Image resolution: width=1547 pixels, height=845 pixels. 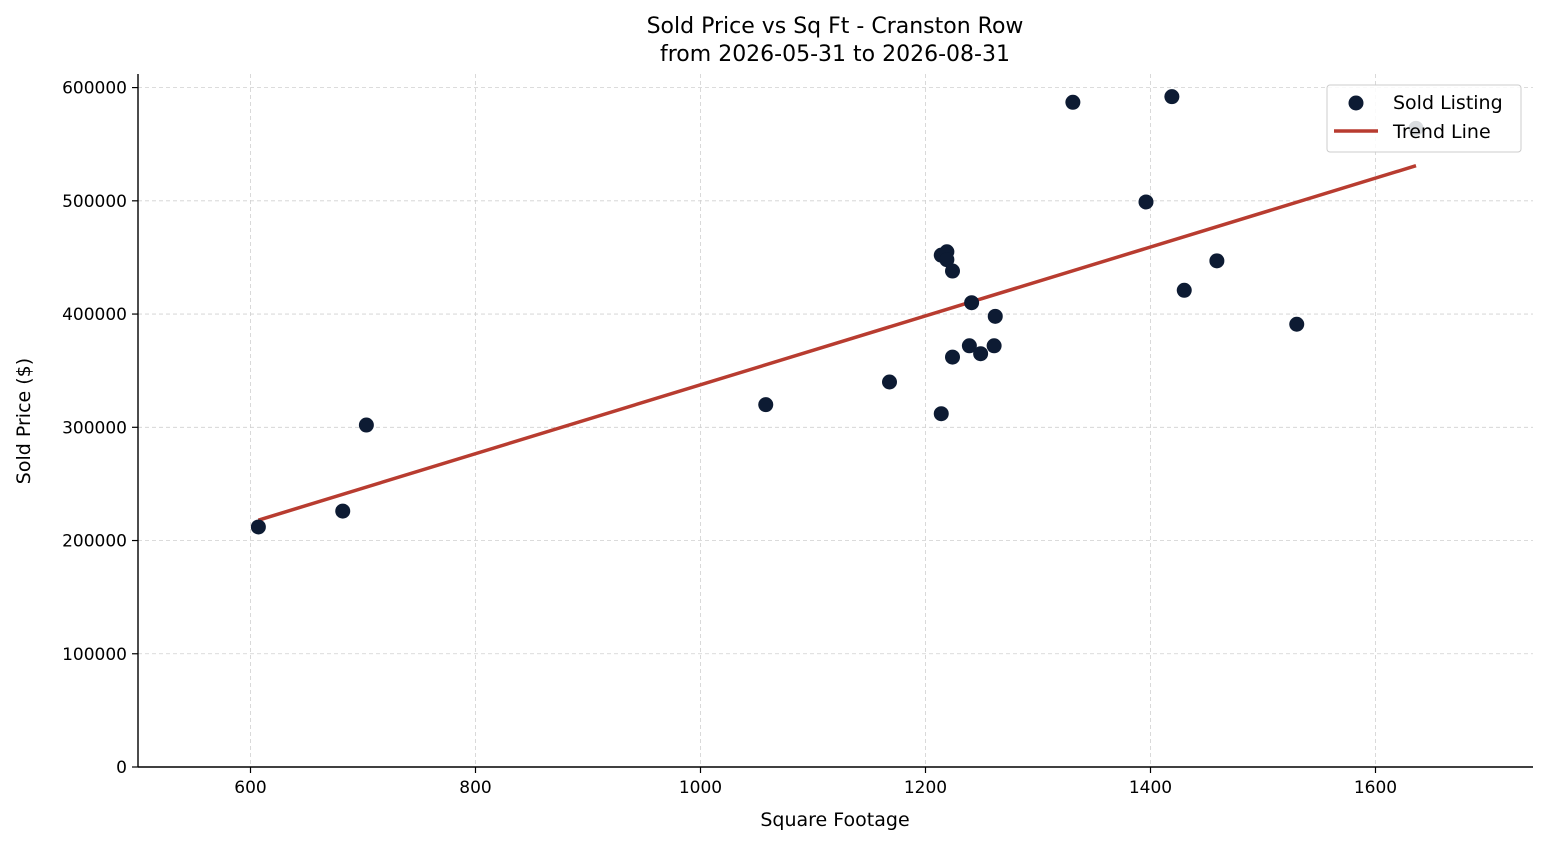 What do you see at coordinates (834, 820) in the screenshot?
I see `x-axis-label: Square Footage` at bounding box center [834, 820].